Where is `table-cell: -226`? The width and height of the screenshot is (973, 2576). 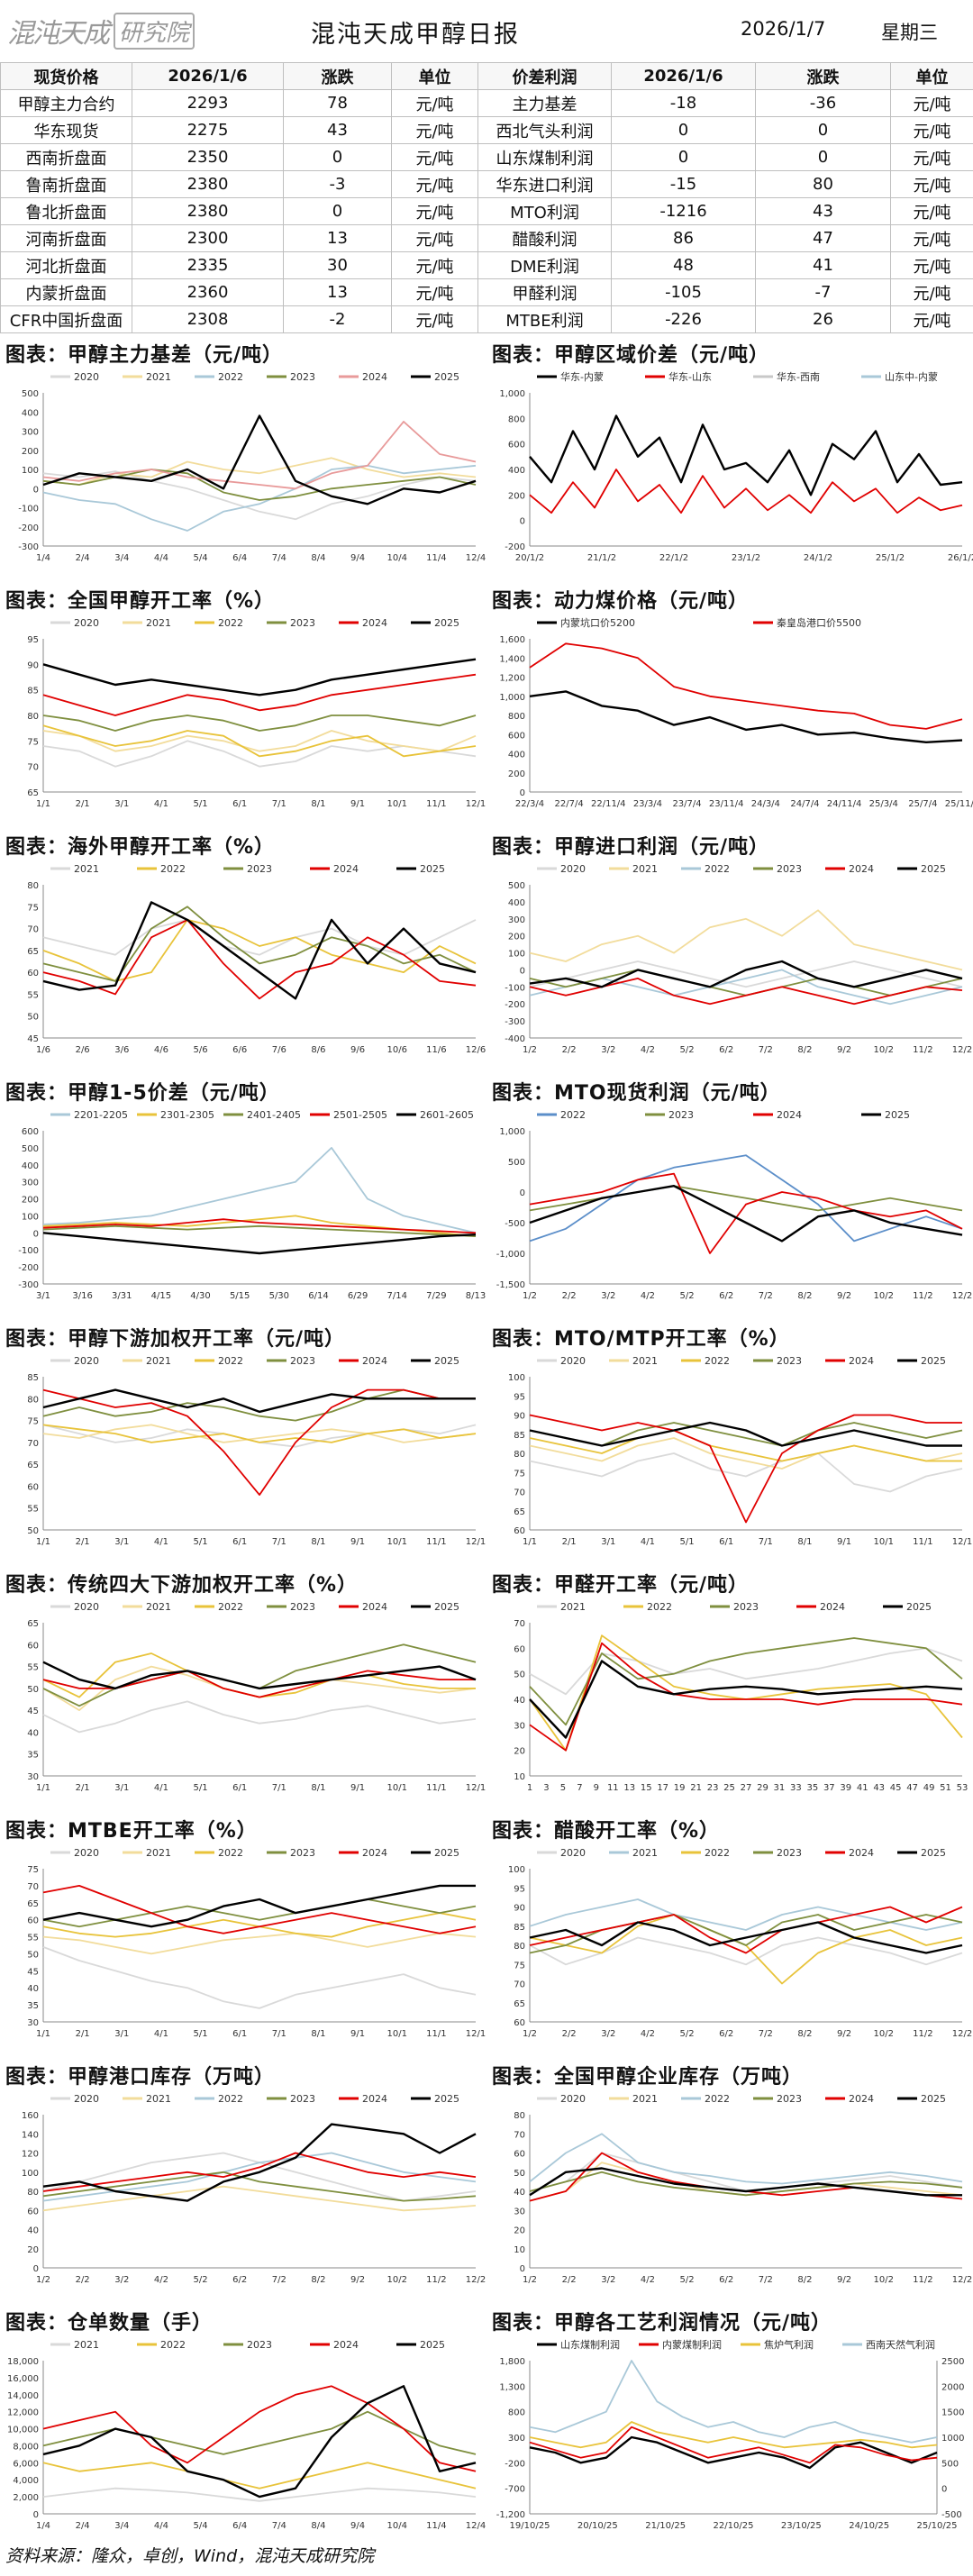
table-cell: -226 is located at coordinates (683, 319).